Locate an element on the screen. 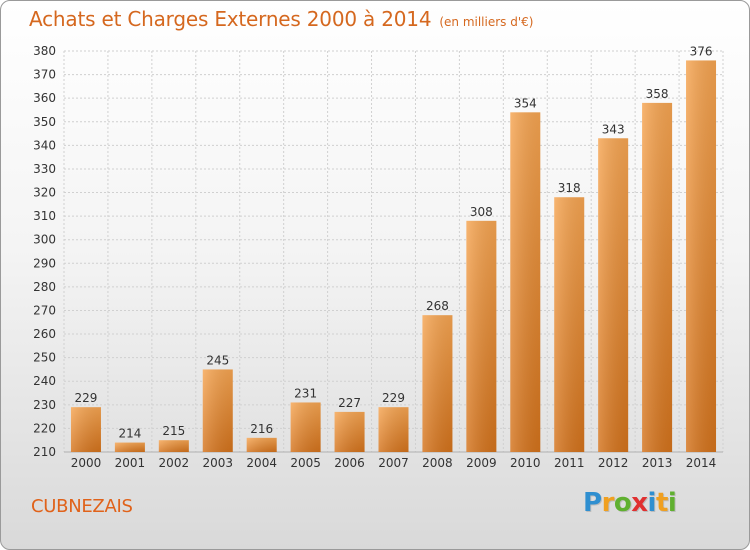 The image size is (750, 550). y-tick-label: 330 is located at coordinates (44, 169).